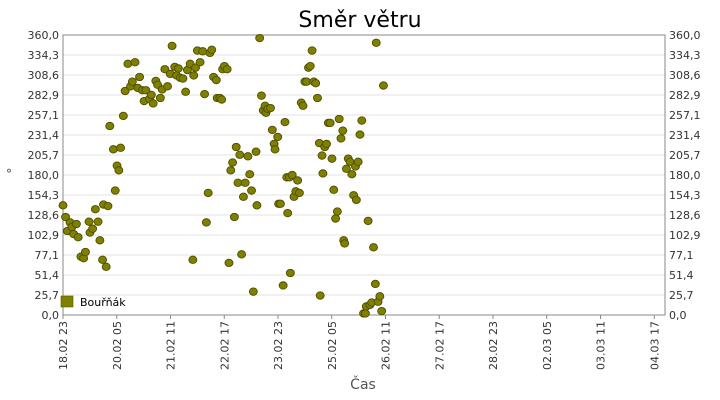 This screenshot has width=720, height=400. I want to click on y-tick-label-right: 334,3, so click(685, 55).